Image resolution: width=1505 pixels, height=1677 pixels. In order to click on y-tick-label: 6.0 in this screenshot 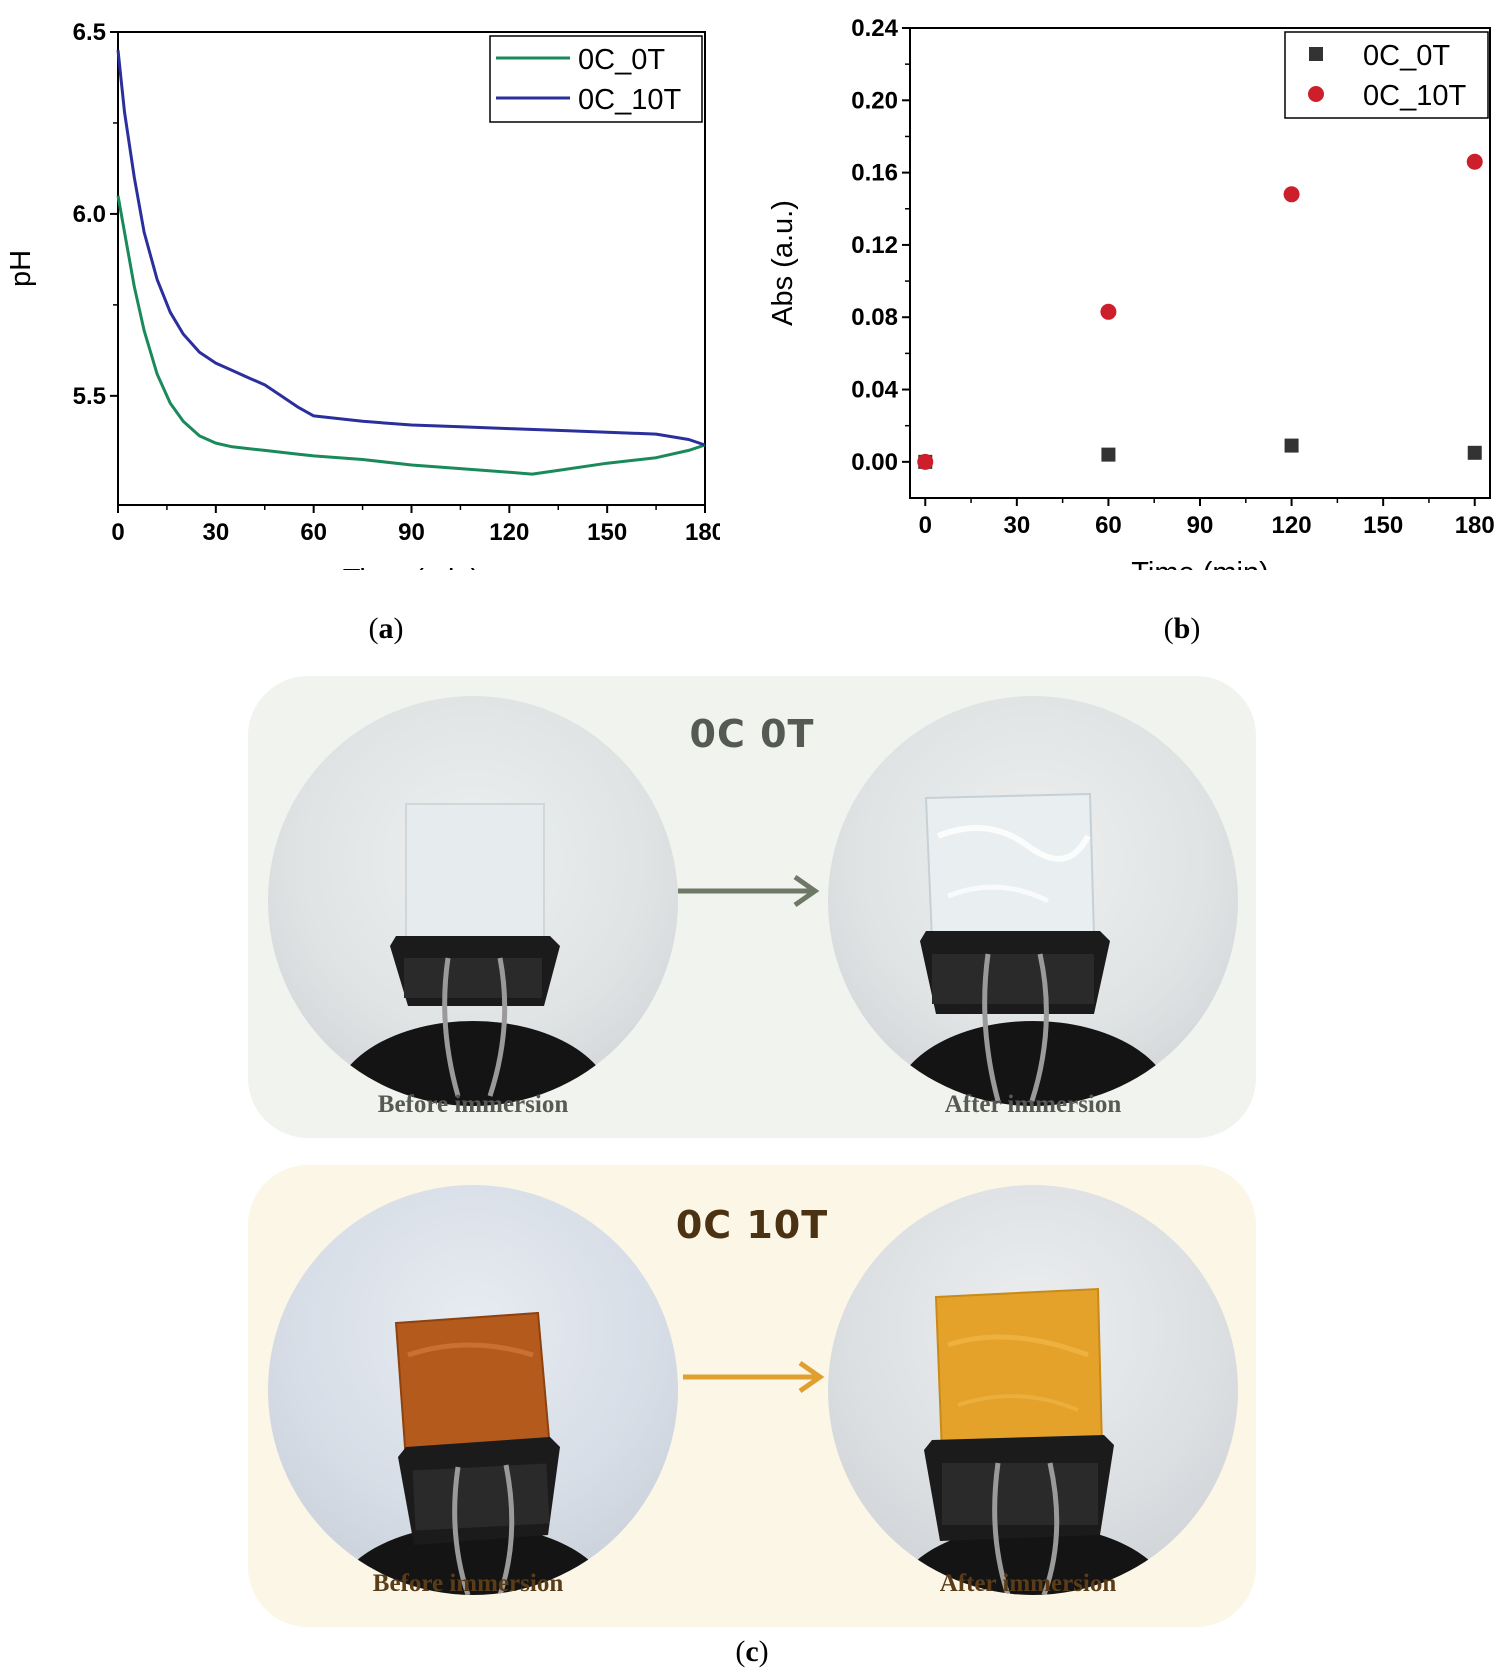, I will do `click(89, 214)`.